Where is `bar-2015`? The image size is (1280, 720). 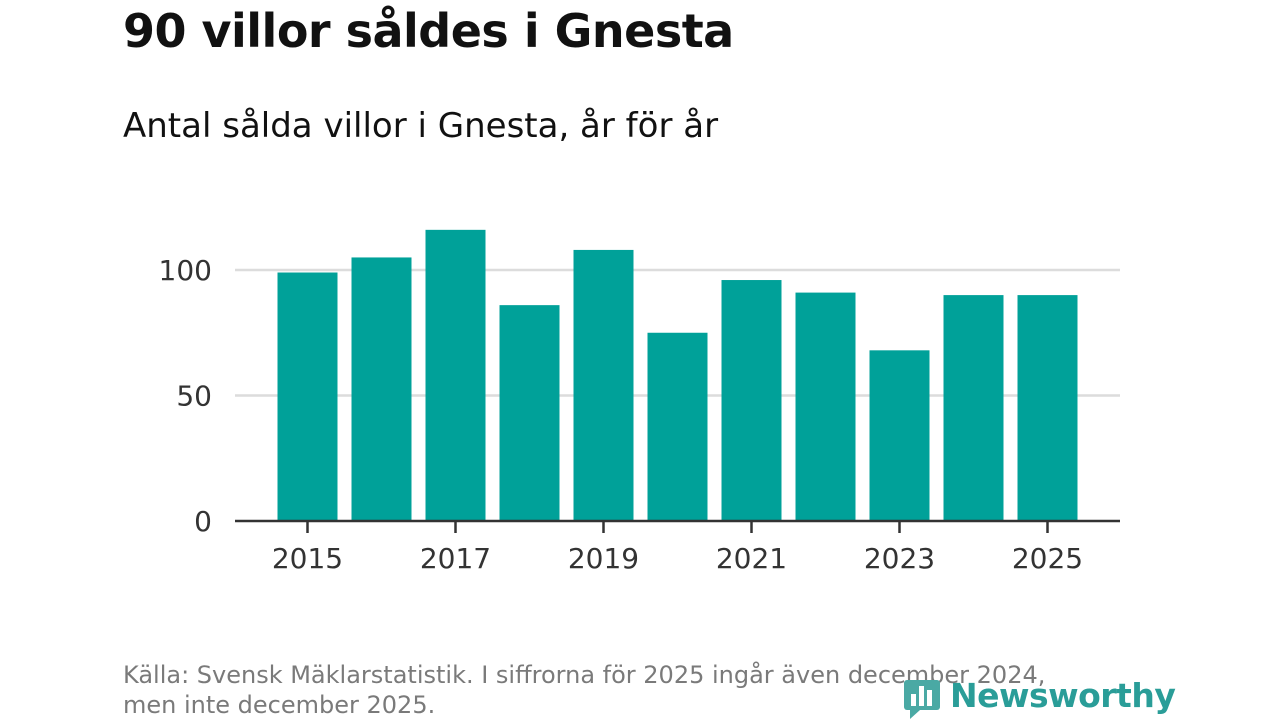 bar-2015 is located at coordinates (307, 396).